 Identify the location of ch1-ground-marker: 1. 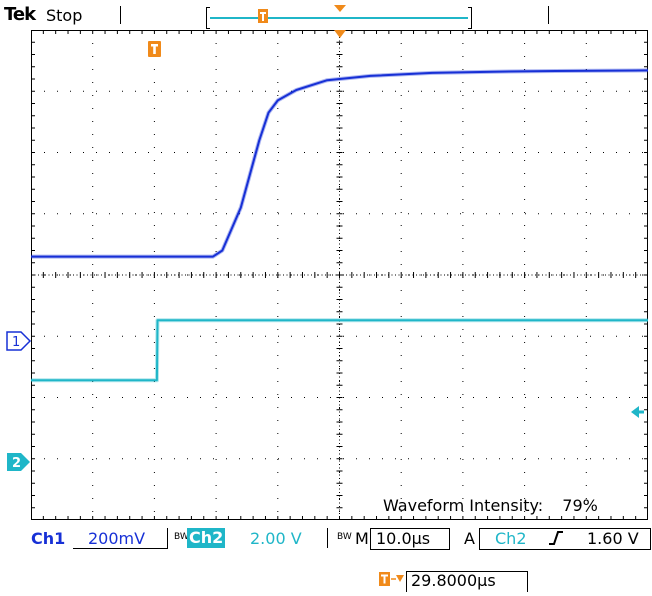
(19, 341).